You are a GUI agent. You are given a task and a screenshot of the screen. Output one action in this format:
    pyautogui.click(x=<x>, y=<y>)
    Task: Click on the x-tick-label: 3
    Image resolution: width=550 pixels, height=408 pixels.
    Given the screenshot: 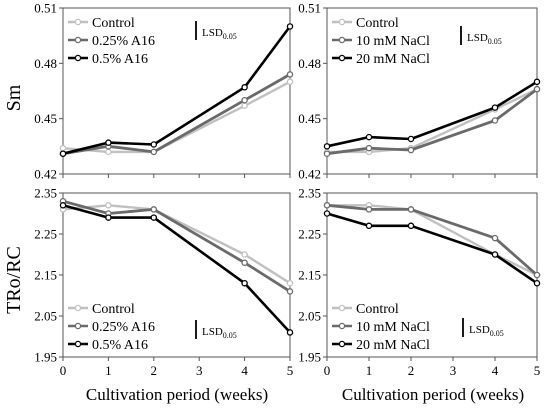 What is the action you would take?
    pyautogui.click(x=453, y=370)
    